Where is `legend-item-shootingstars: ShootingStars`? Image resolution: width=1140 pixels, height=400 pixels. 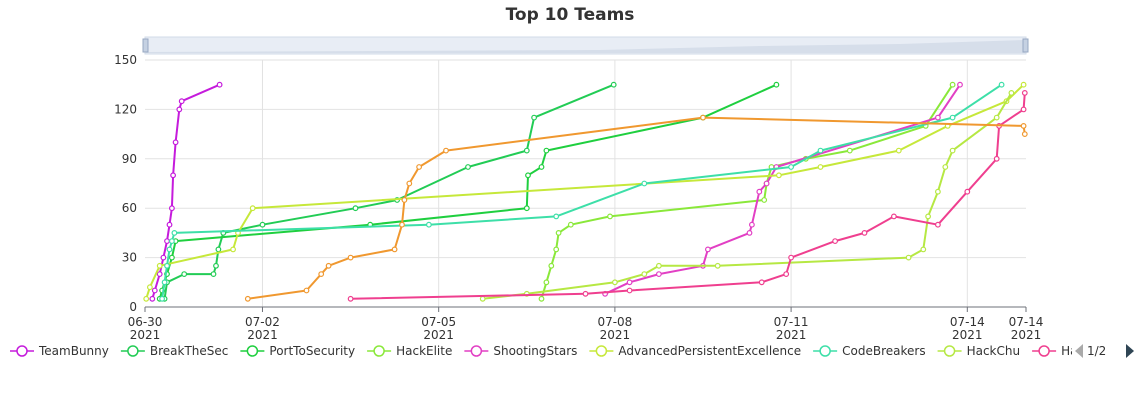 legend-item-shootingstars: ShootingStars is located at coordinates (520, 351).